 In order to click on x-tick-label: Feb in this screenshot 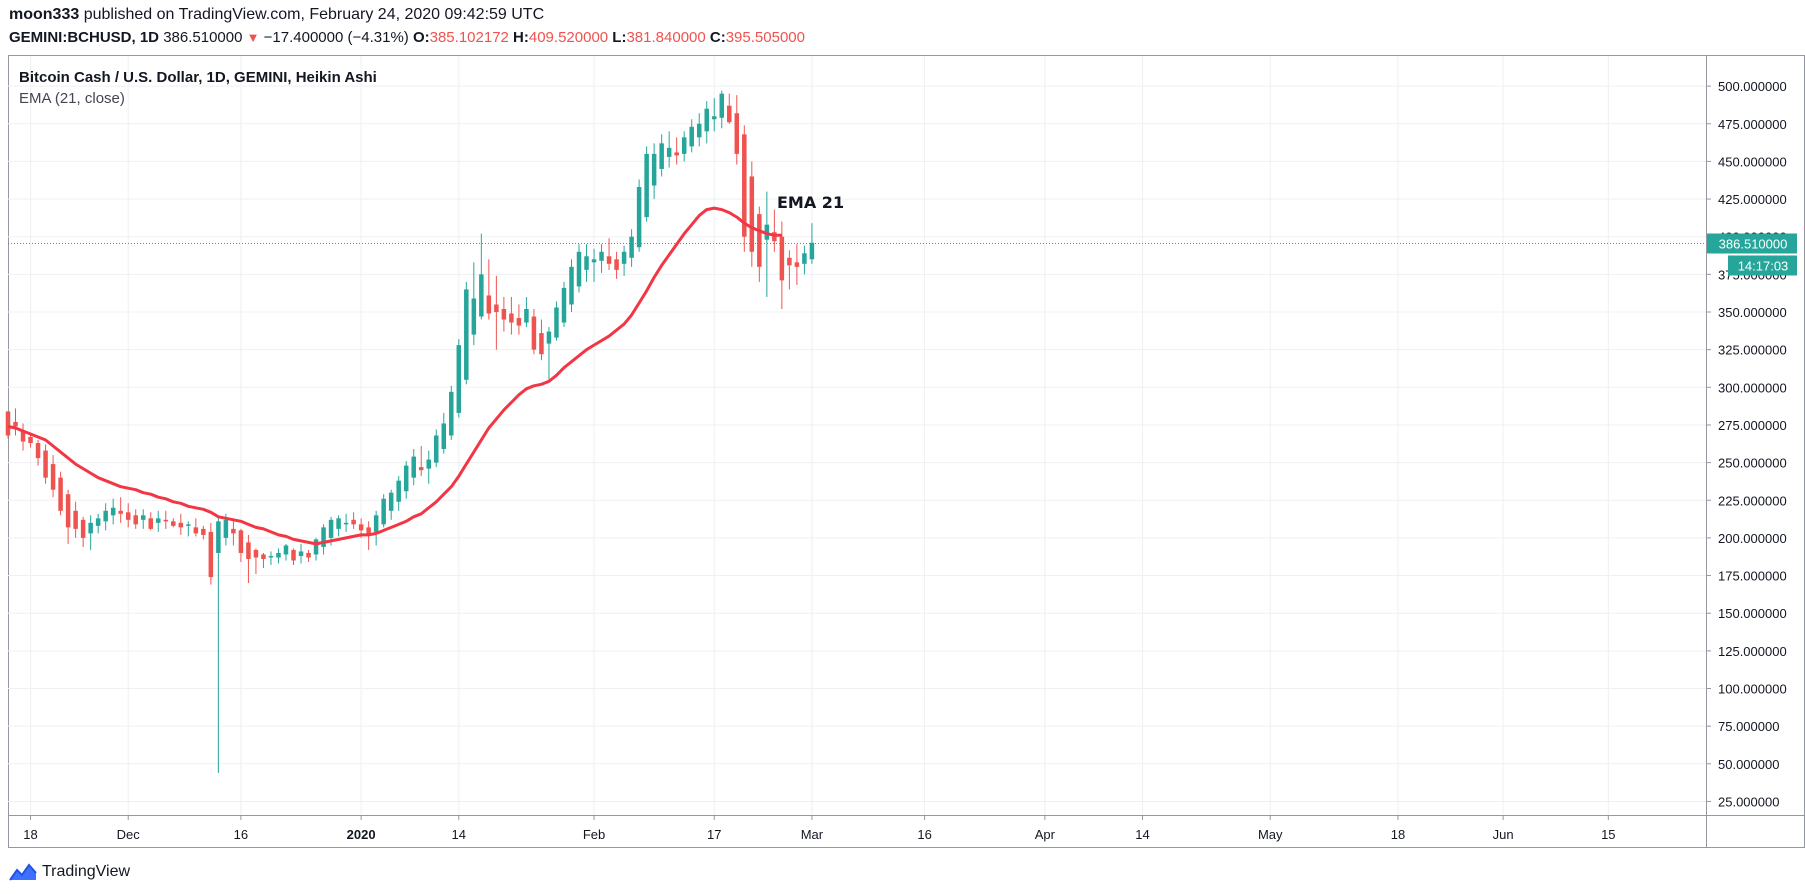, I will do `click(594, 834)`.